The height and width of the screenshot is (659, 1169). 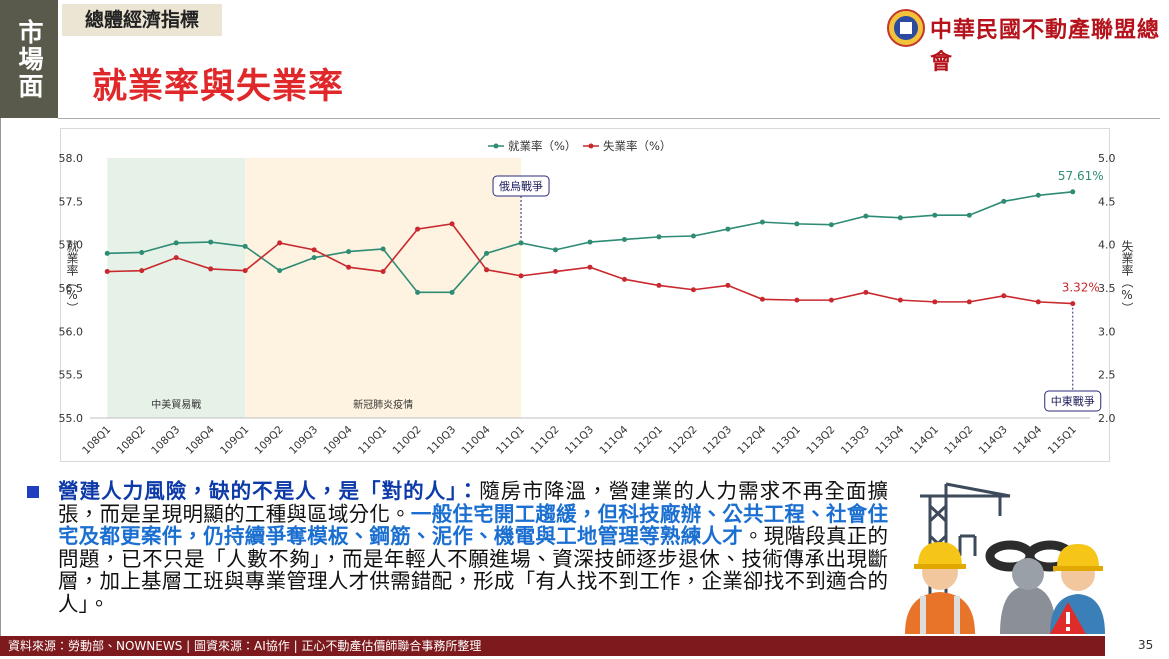 I want to click on period-label: 新冠肺炎疫情, so click(x=383, y=404).